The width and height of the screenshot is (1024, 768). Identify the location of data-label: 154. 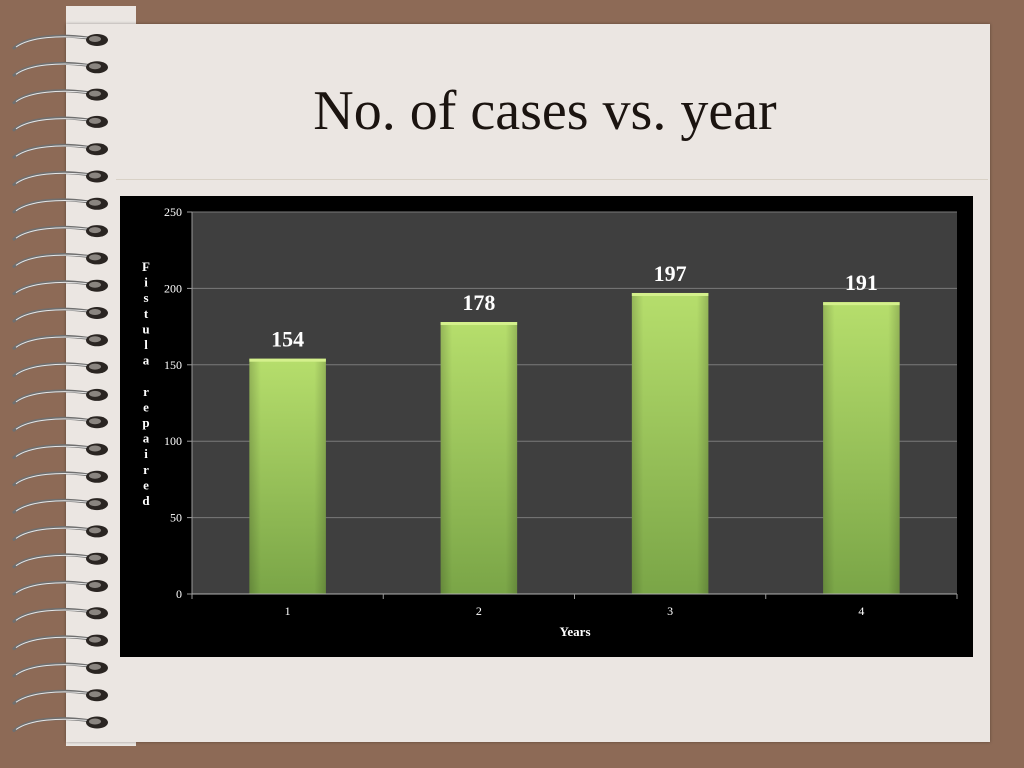
(287, 339).